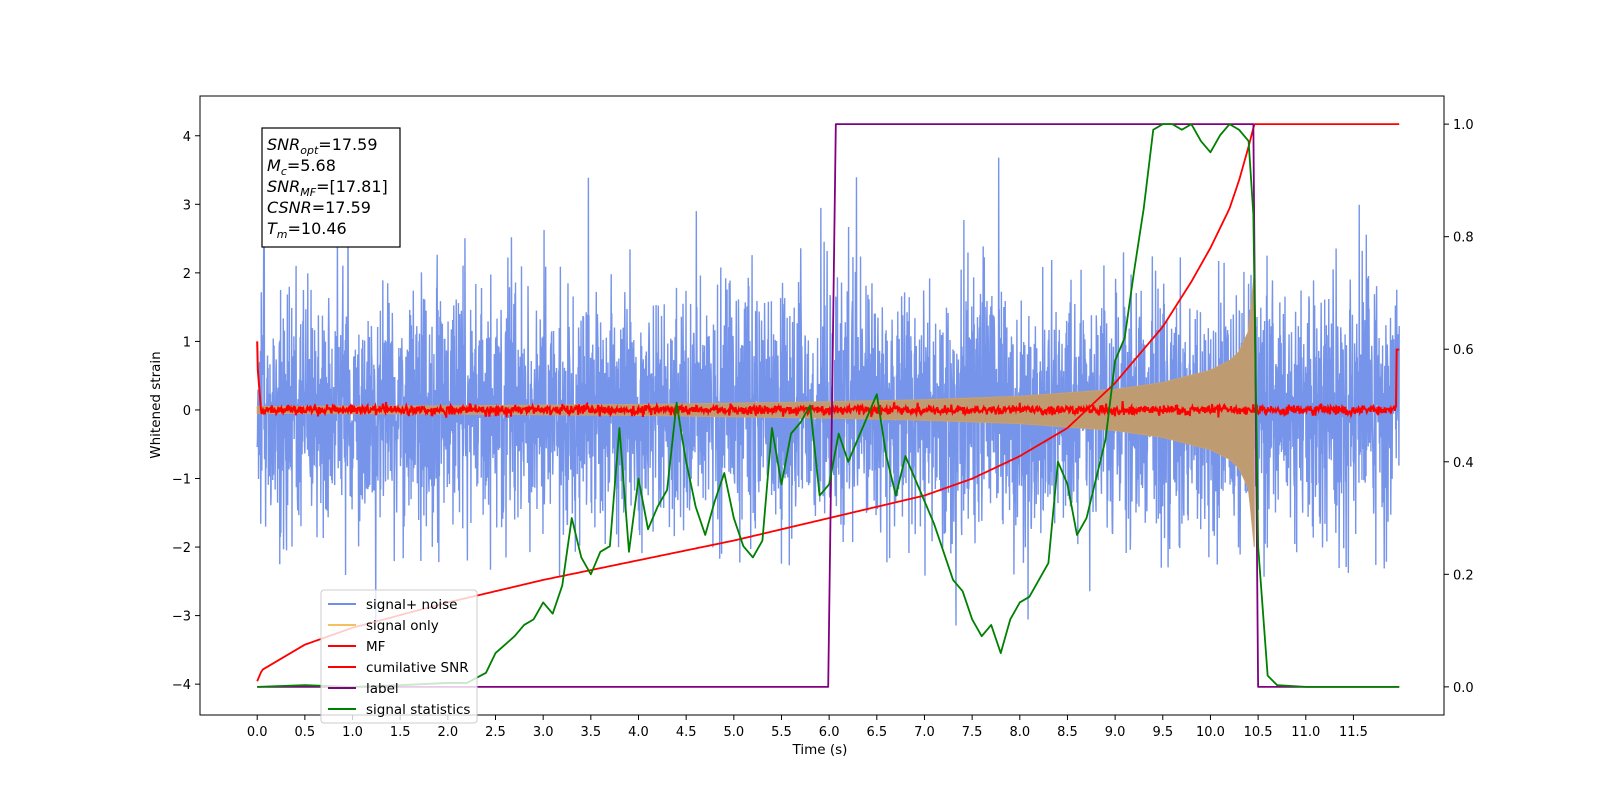 The height and width of the screenshot is (800, 1600). Describe the element at coordinates (417, 668) in the screenshot. I see `legend-label: cumilative SNR` at that location.